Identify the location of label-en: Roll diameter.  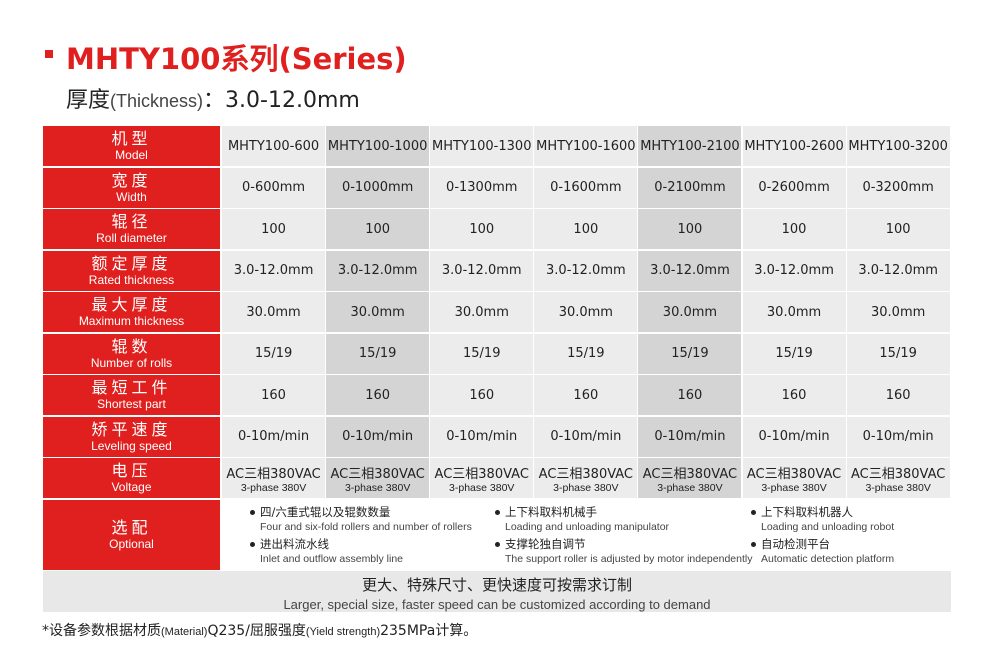
(131, 238).